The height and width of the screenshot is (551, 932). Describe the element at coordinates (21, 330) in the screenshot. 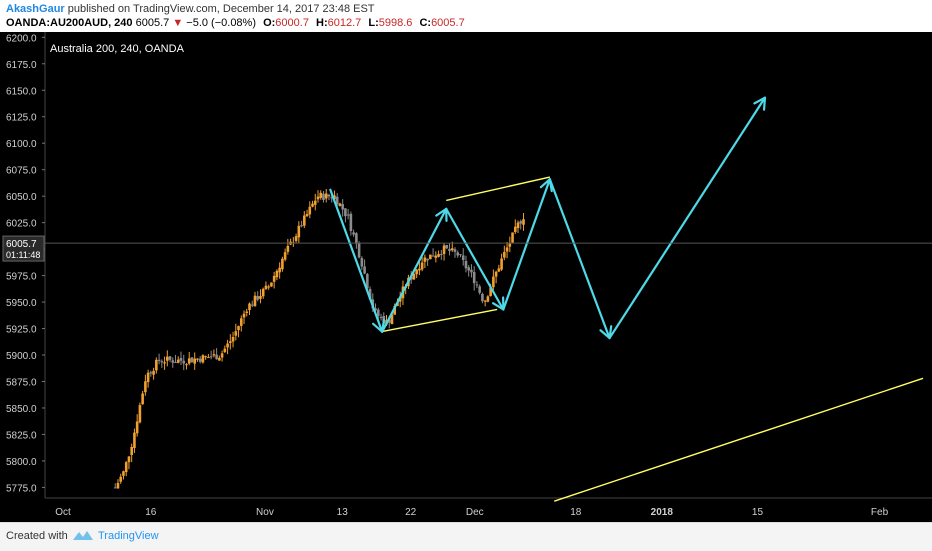

I see `price-tick-label: 5925.0` at that location.